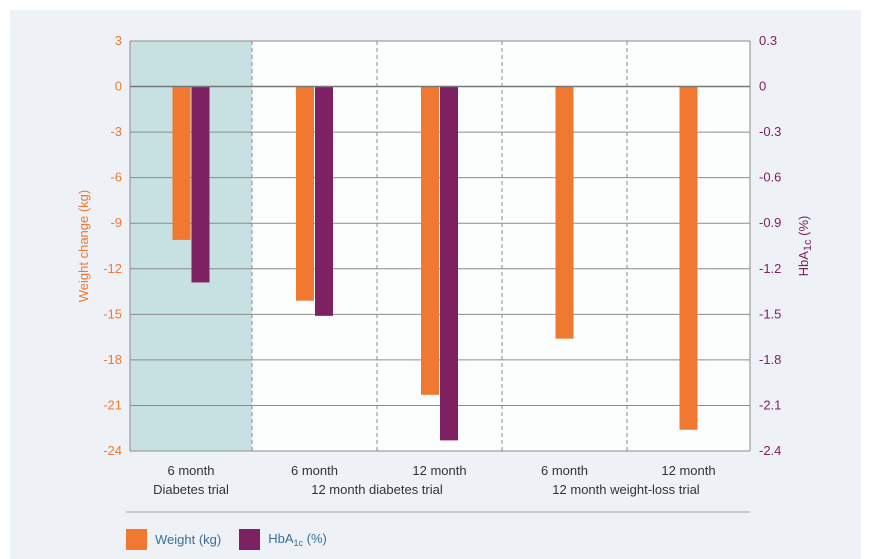 The image size is (871, 559). Describe the element at coordinates (116, 131) in the screenshot. I see `left-tick-label: -3` at that location.